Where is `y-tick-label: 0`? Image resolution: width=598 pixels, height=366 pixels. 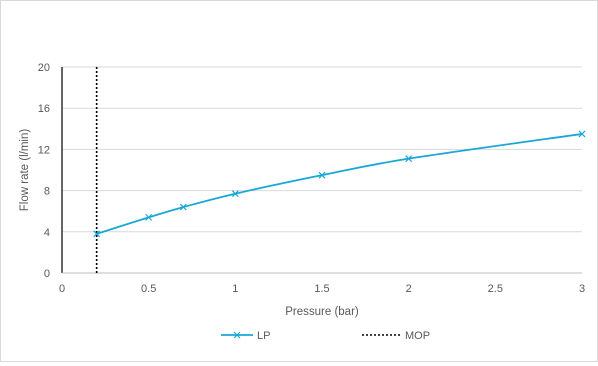 y-tick-label: 0 is located at coordinates (47, 274).